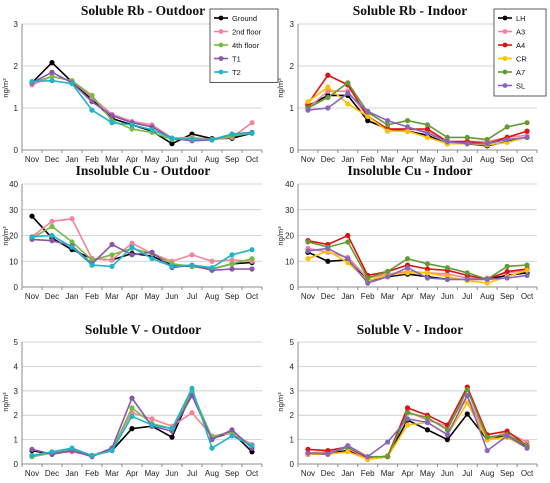 The height and width of the screenshot is (483, 550). Describe the element at coordinates (13, 236) in the screenshot. I see `y-tick-label: 20` at that location.